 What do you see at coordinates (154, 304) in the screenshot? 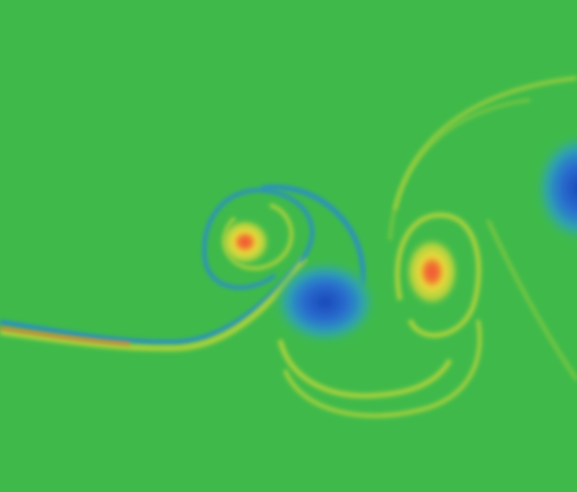
I see `shear-layer` at bounding box center [154, 304].